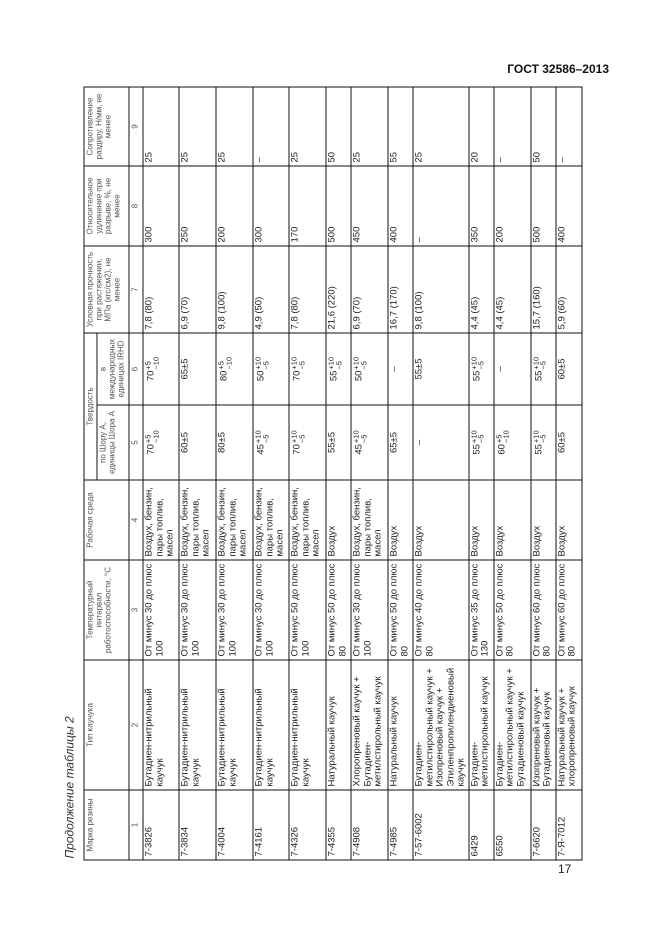  I want to click on tolerance-value: 60 +5 −10, so click(502, 441).